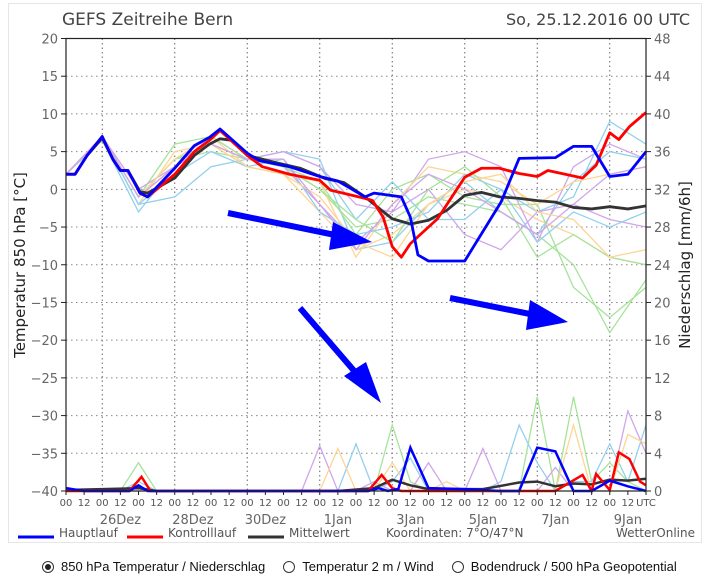 Image resolution: width=715 pixels, height=588 pixels. Describe the element at coordinates (89, 533) in the screenshot. I see `legend-label: Hauptlauf` at that location.